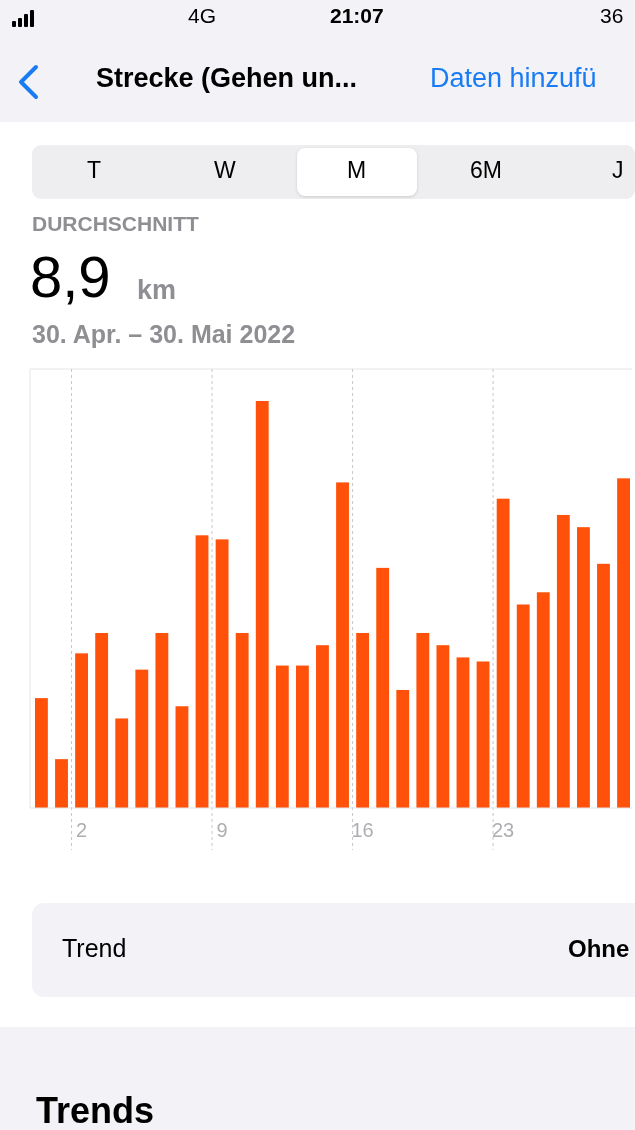 This screenshot has height=1130, width=635. Describe the element at coordinates (222, 830) in the screenshot. I see `x-tick-label: 9` at that location.